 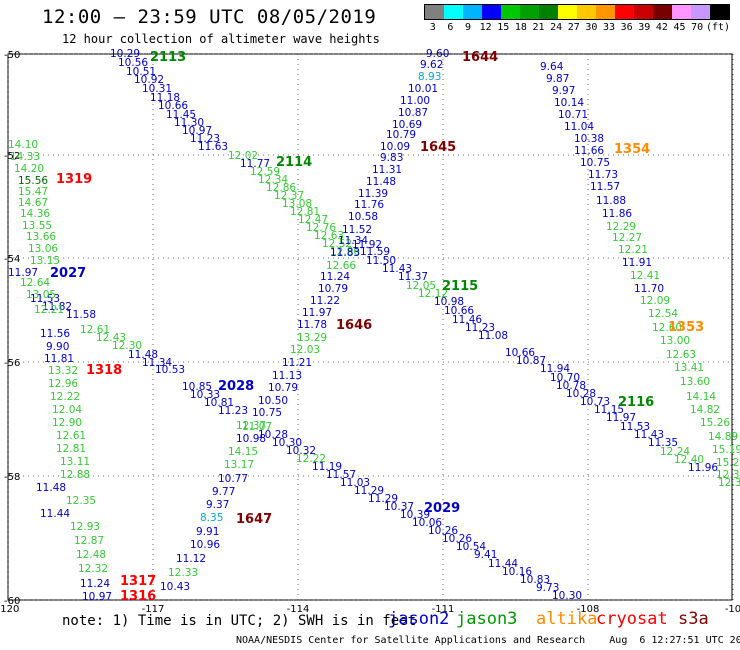 What do you see at coordinates (239, 465) in the screenshot?
I see `wave-height-value: 13.17` at bounding box center [239, 465].